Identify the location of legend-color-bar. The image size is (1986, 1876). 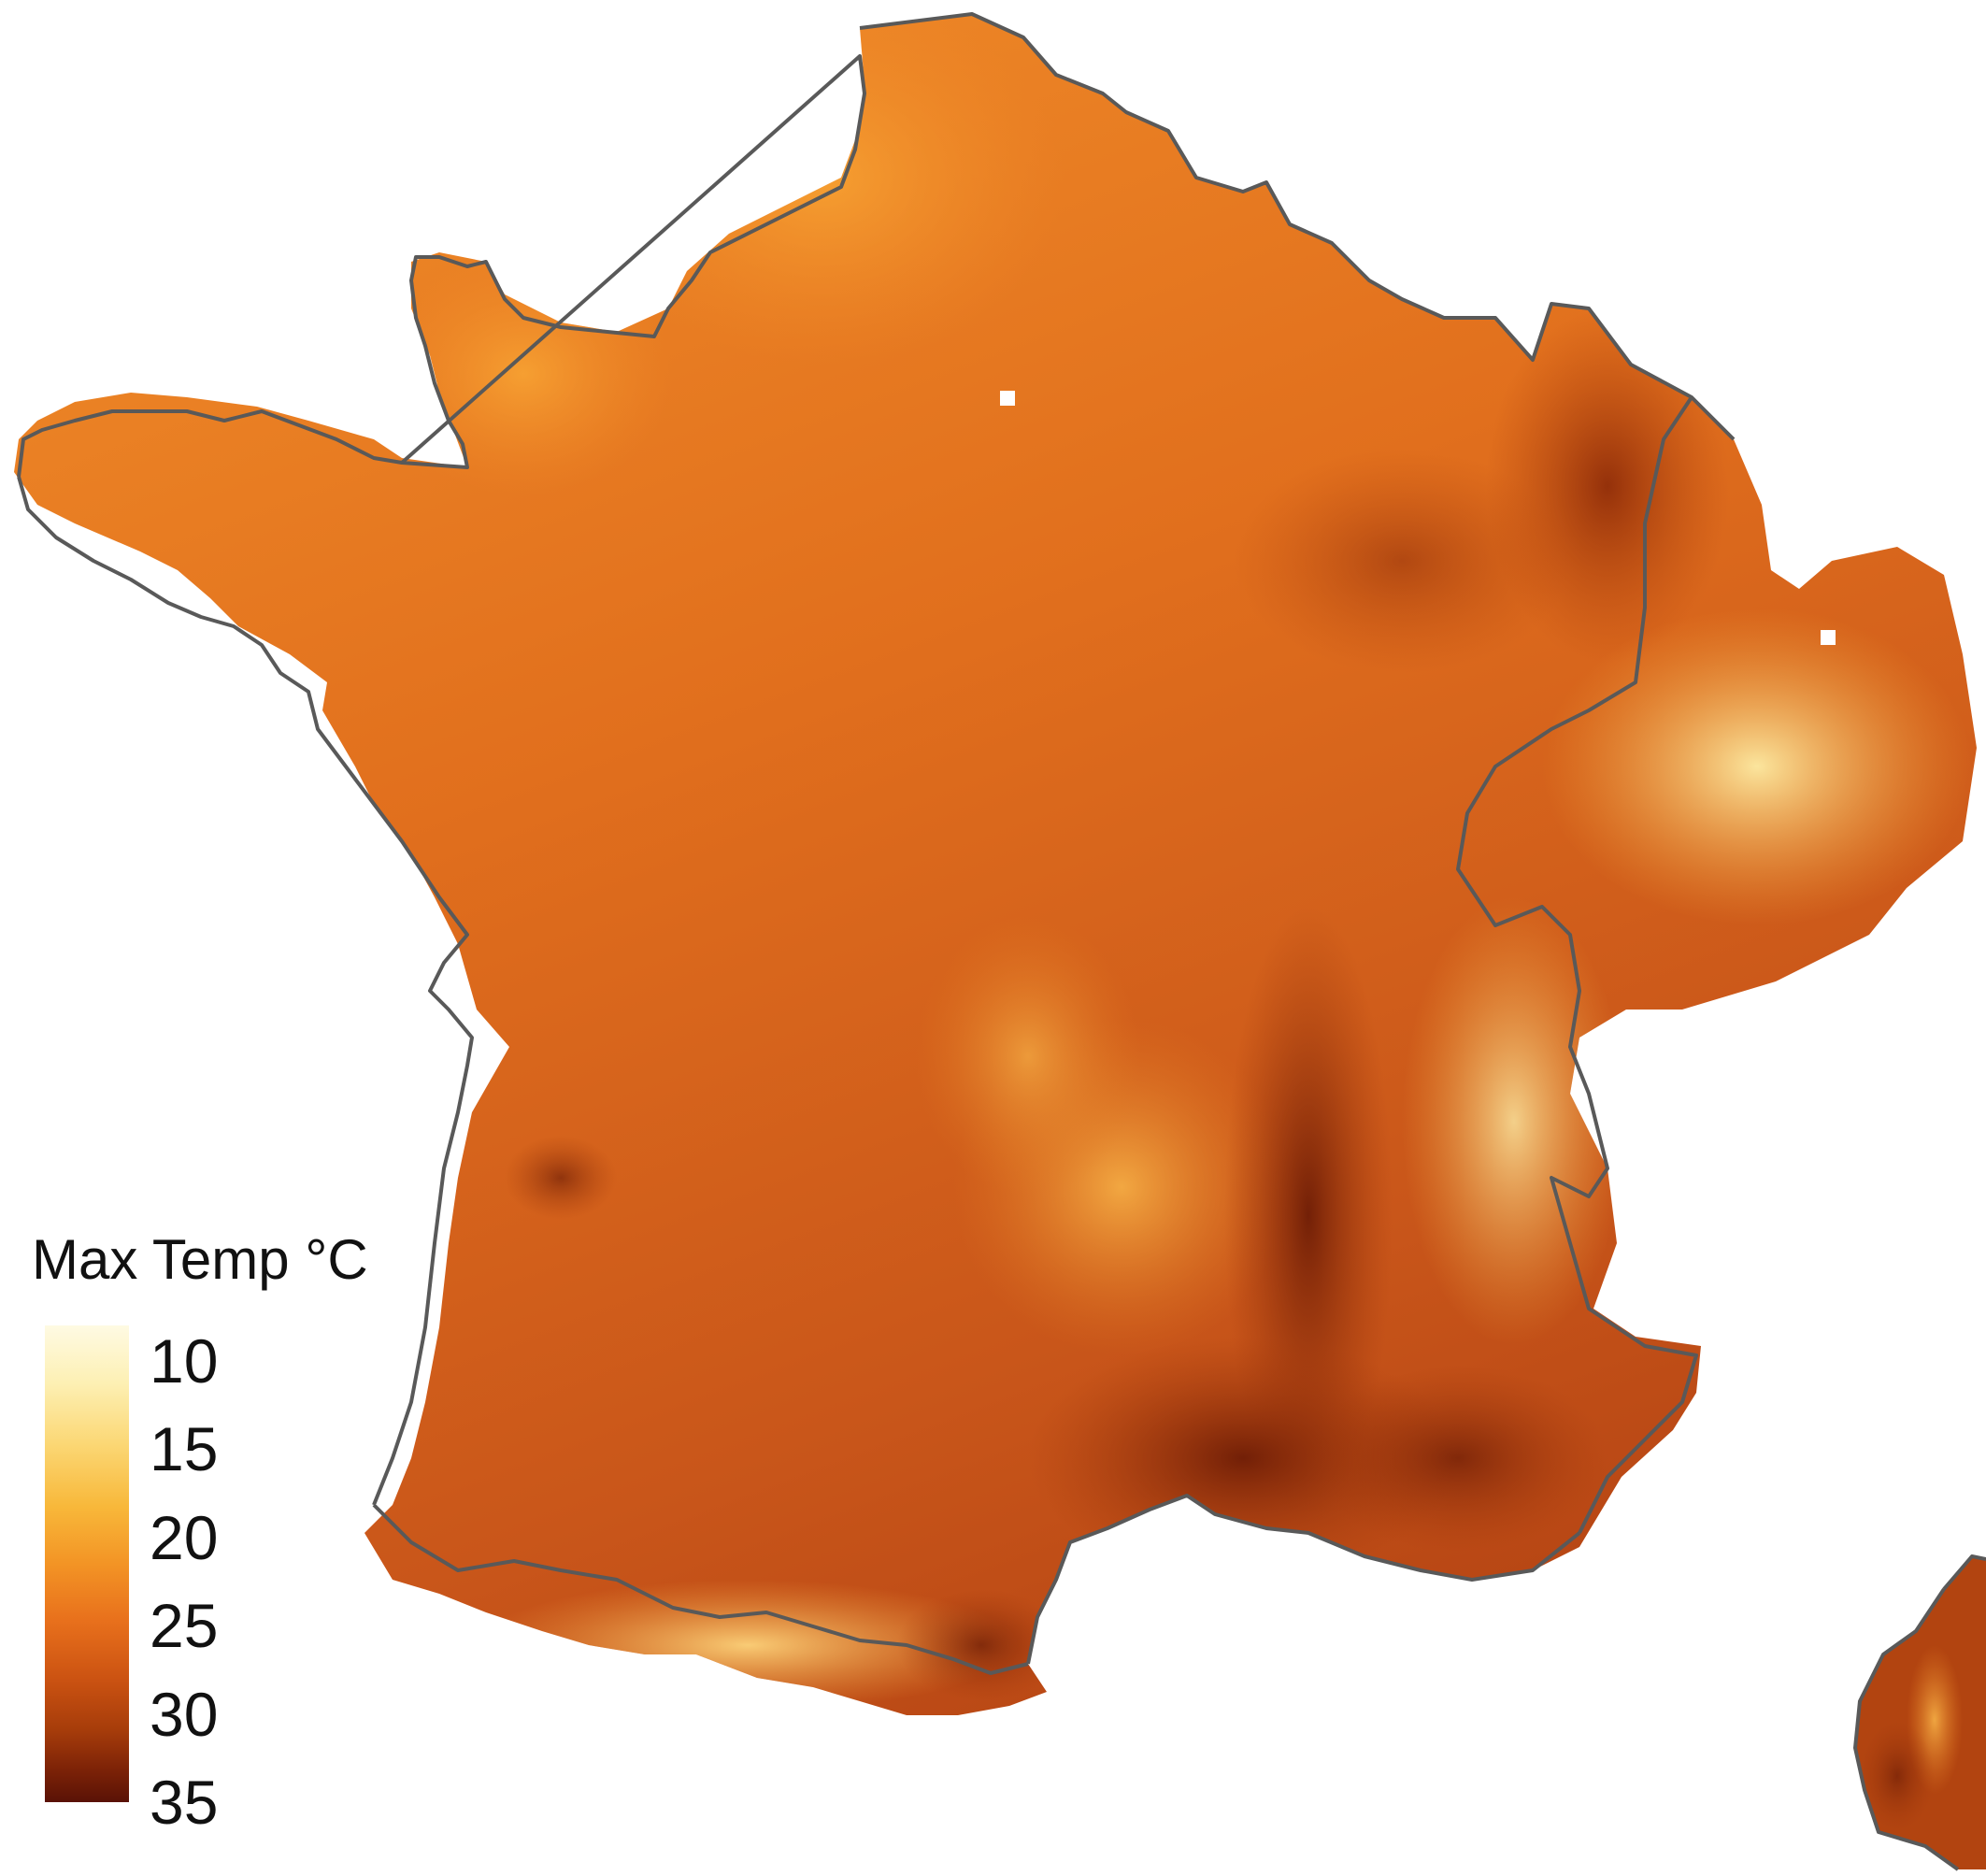
(87, 1563).